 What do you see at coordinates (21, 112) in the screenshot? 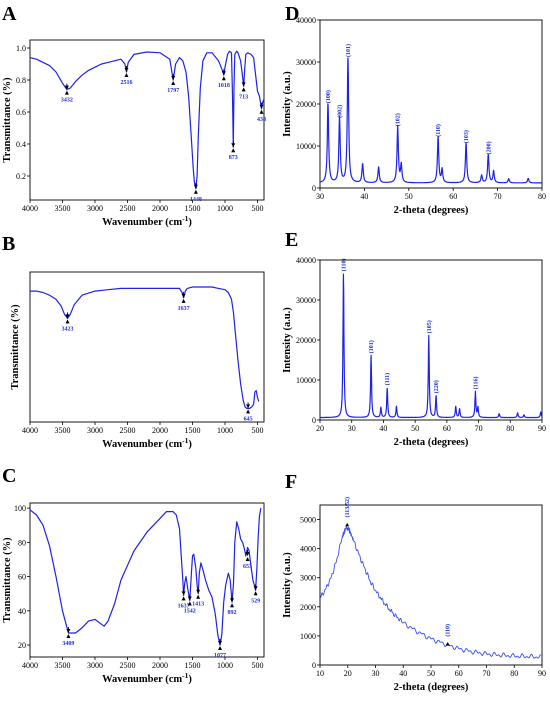
I see `y-tick-label: 0.6` at bounding box center [21, 112].